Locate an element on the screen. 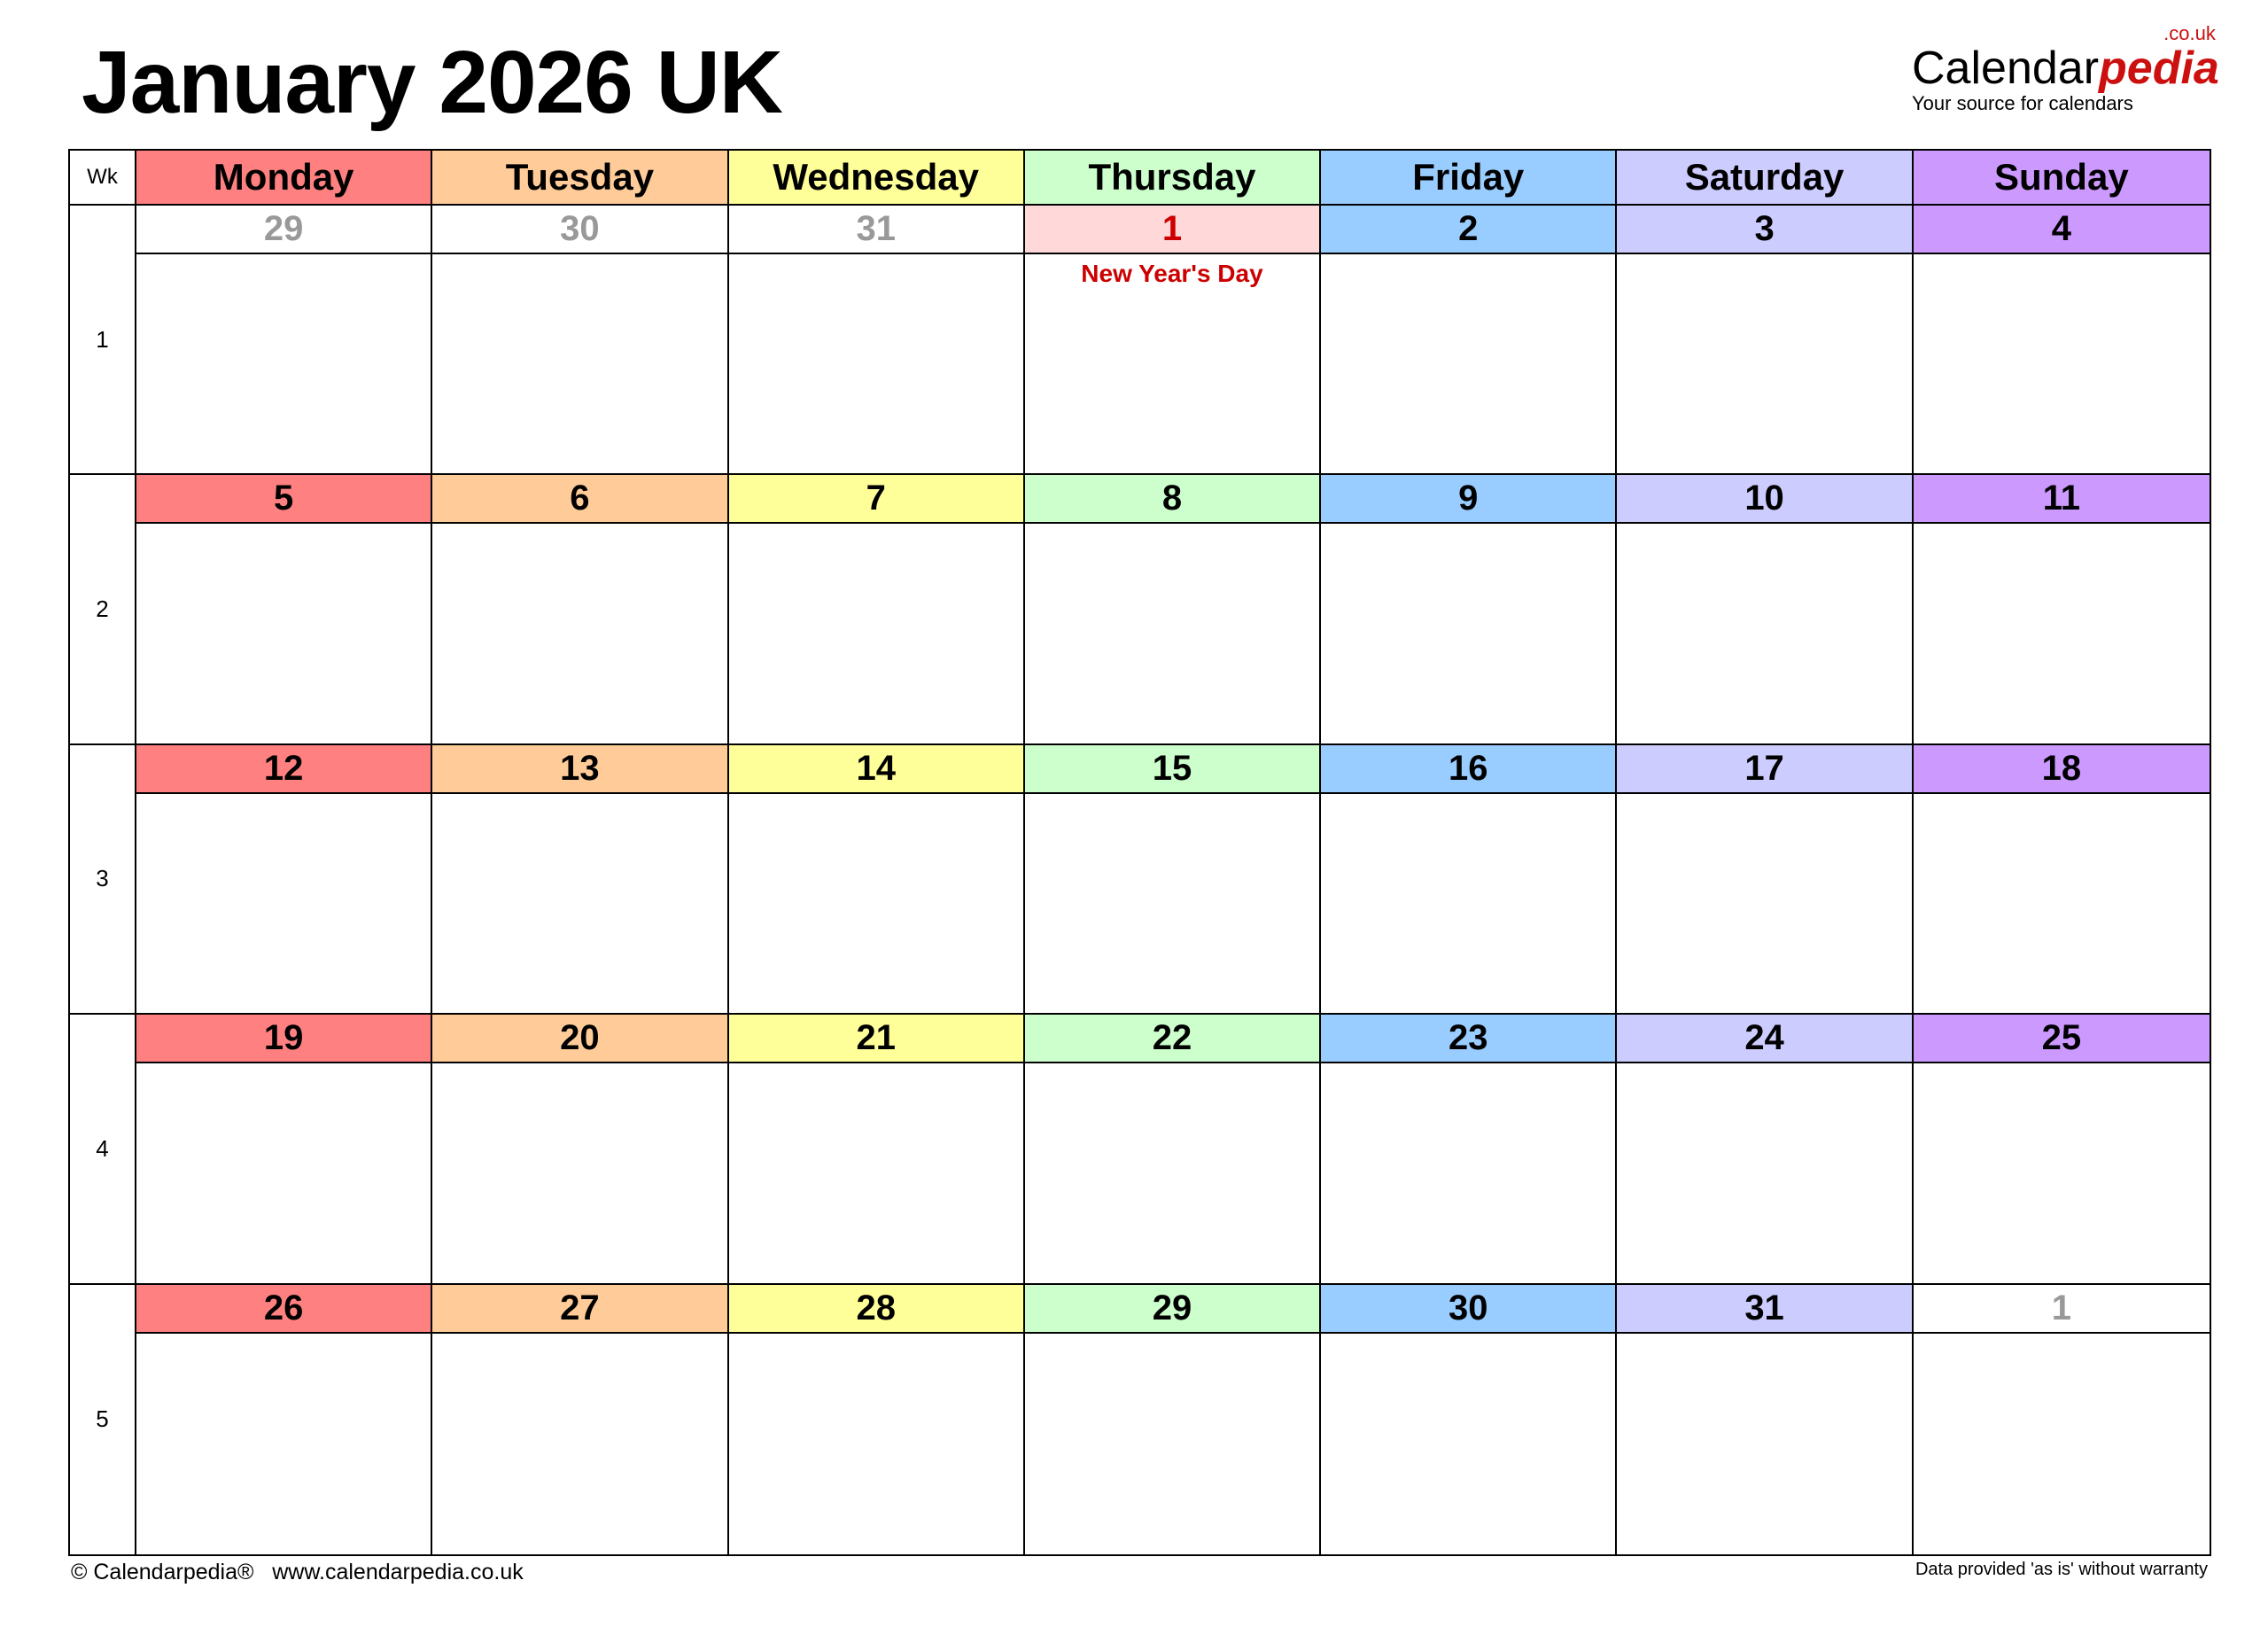  day-cell: 17 is located at coordinates (1765, 880).